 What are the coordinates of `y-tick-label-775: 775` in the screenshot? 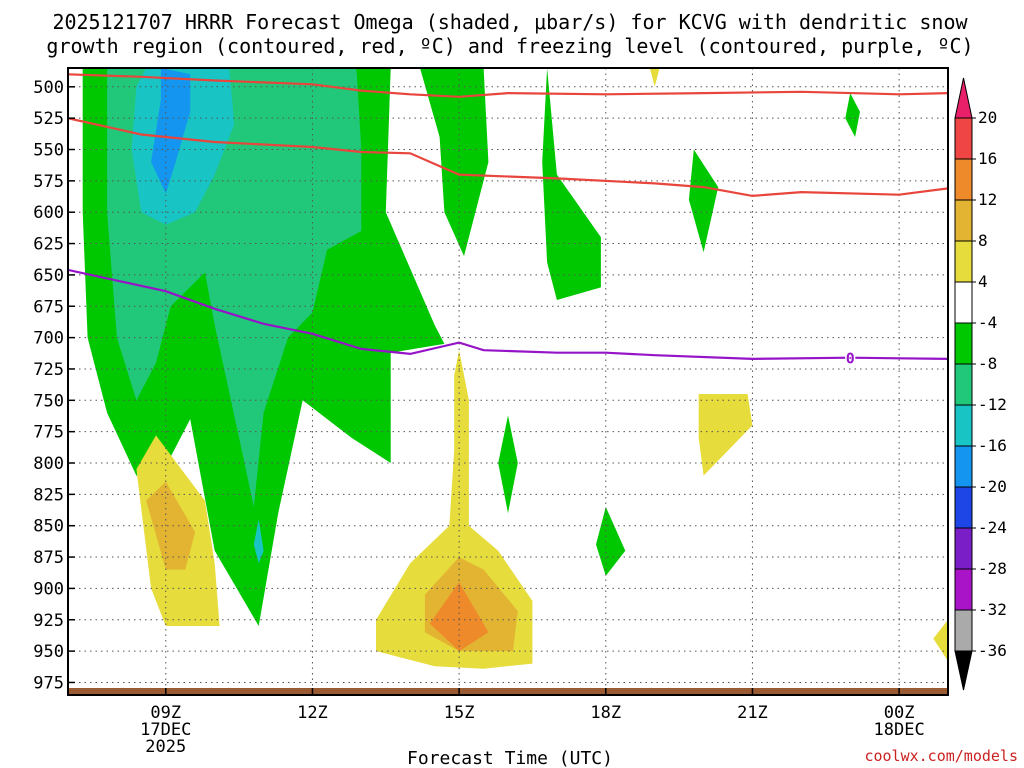 It's located at (48, 433).